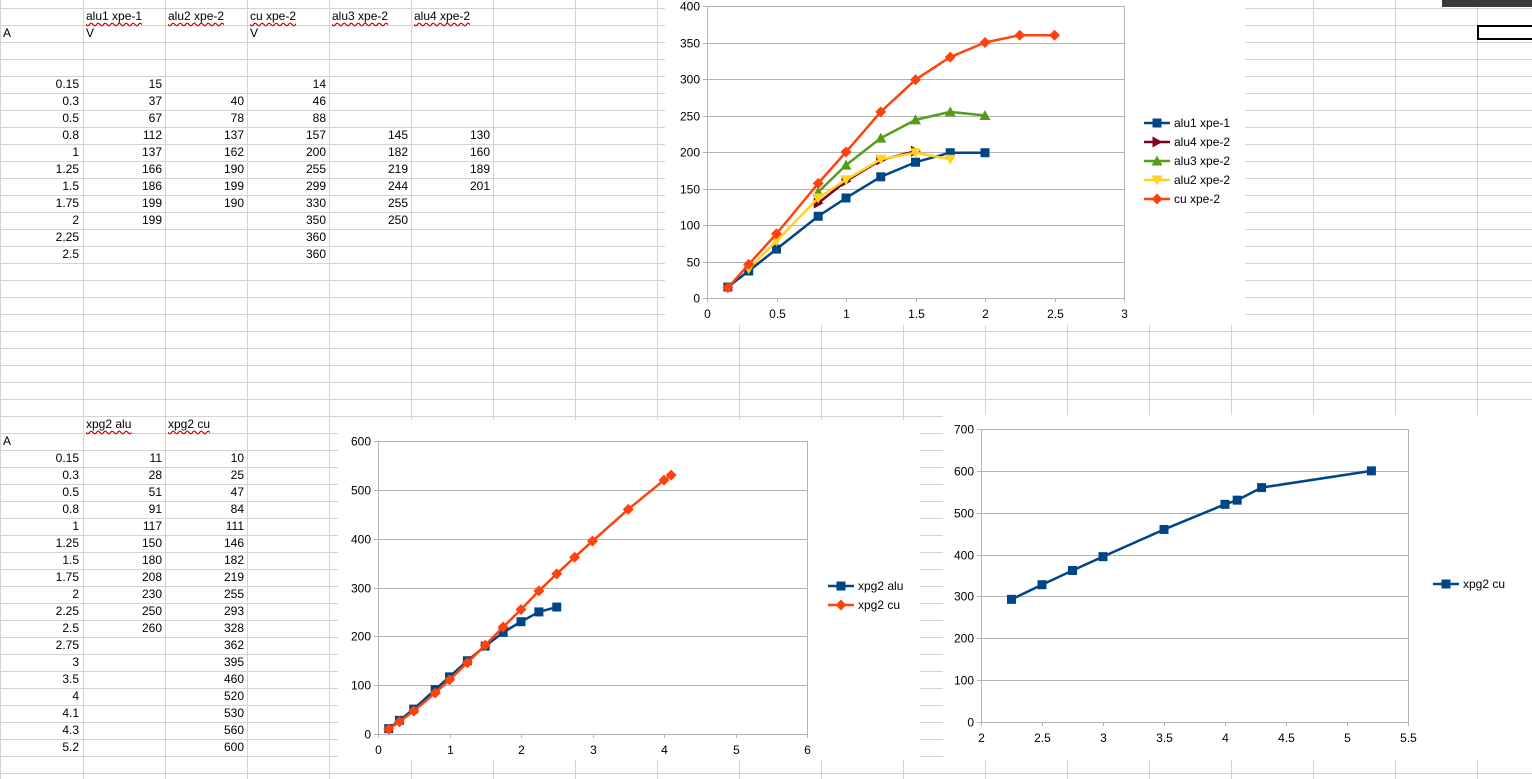 This screenshot has width=1532, height=779. I want to click on data-cell: 362, so click(233, 645).